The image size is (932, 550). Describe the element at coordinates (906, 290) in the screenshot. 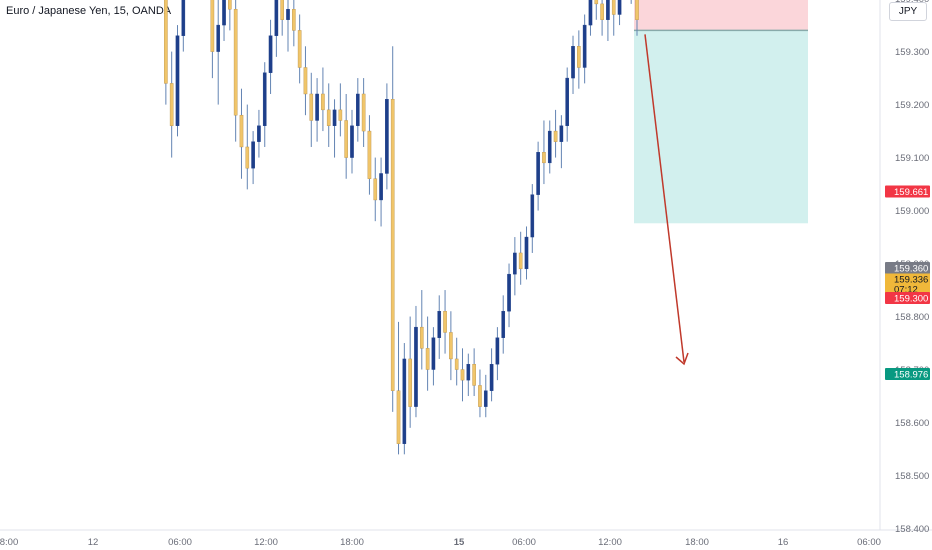

I see `countdown-label: 07:12` at that location.